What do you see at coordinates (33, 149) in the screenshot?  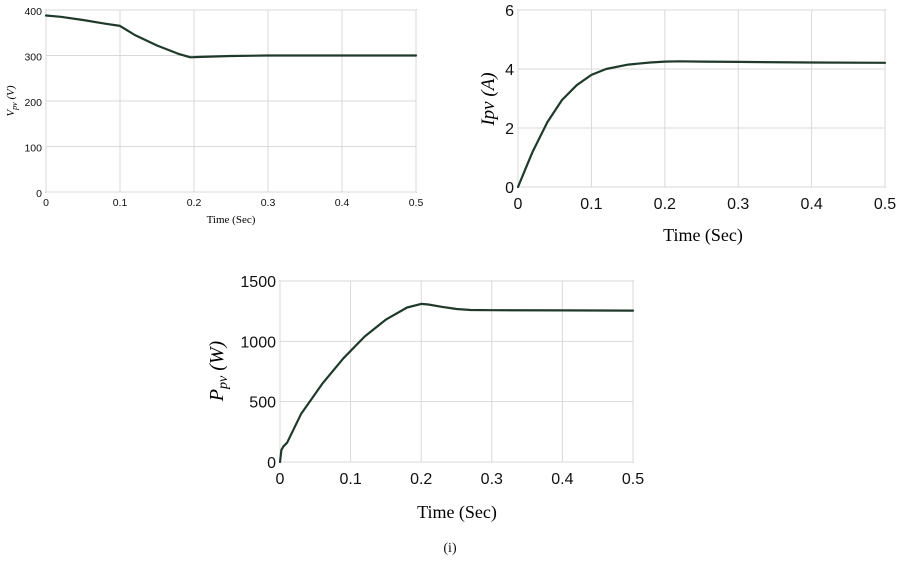 I see `y-tick-label: 100` at bounding box center [33, 149].